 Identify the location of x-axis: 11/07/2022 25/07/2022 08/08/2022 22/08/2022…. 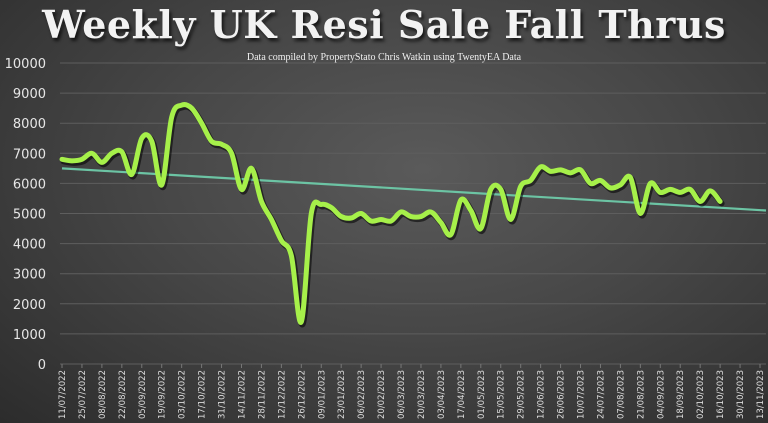
(412, 391).